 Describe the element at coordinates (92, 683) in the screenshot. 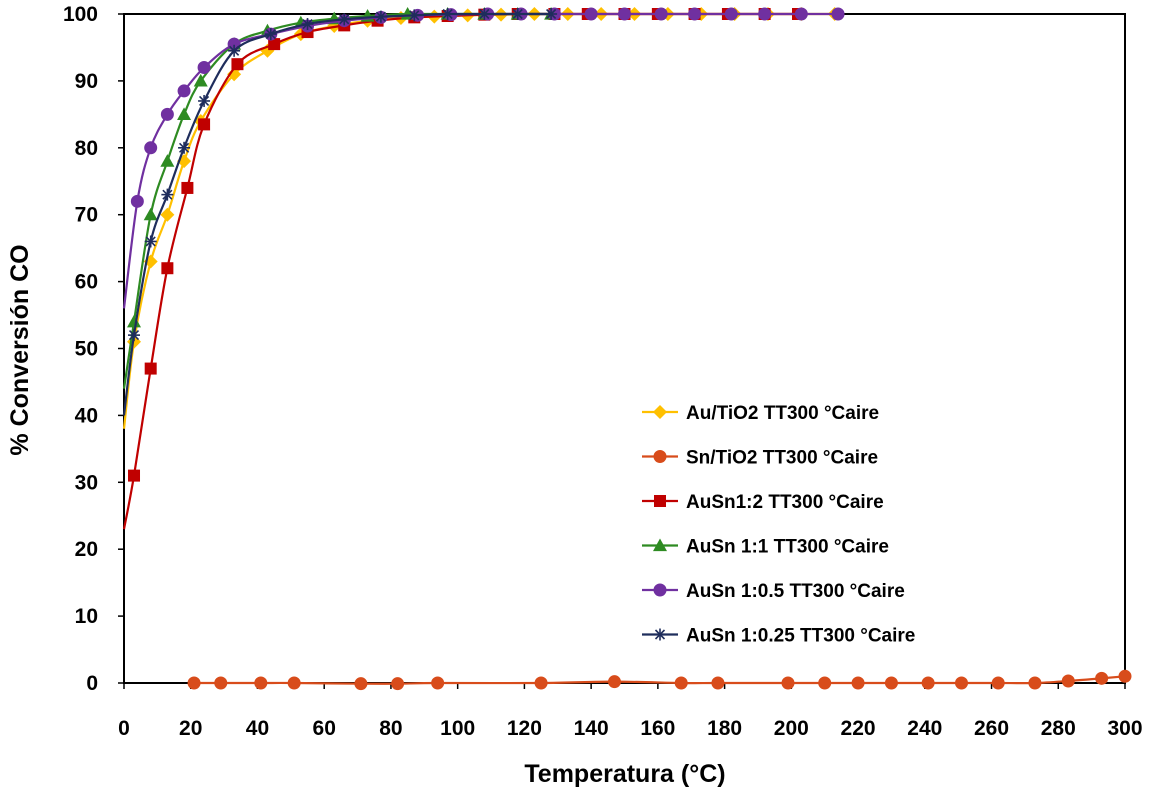

I see `y-tick-label: 0` at that location.